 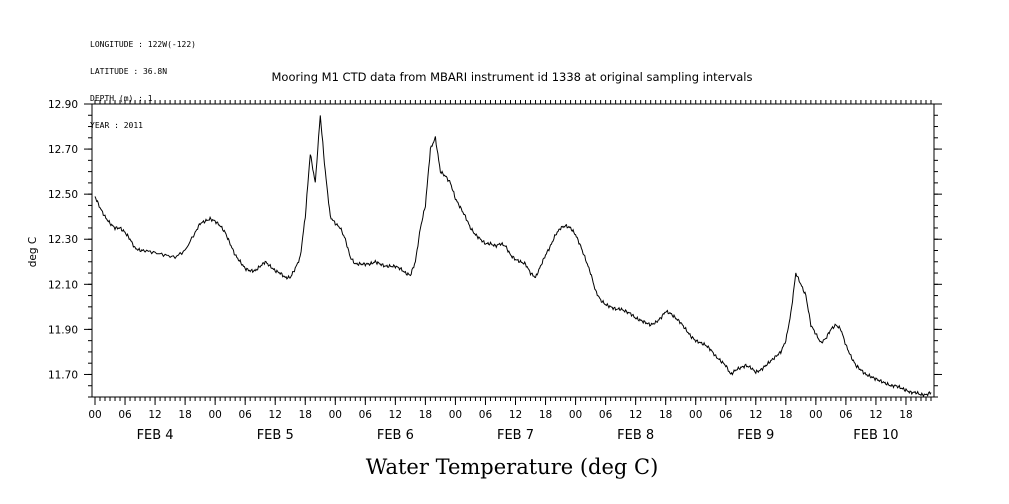 What do you see at coordinates (63, 330) in the screenshot?
I see `y-tick-label: 11.90` at bounding box center [63, 330].